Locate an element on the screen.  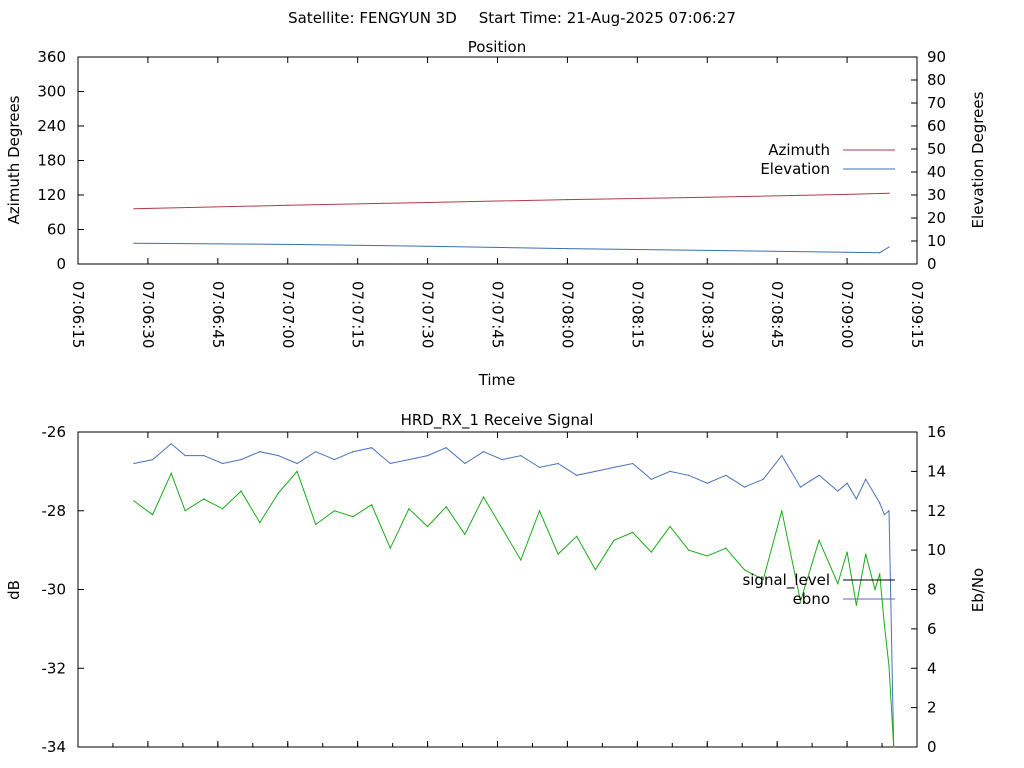
y2-tick-label: 70 is located at coordinates (936, 103).